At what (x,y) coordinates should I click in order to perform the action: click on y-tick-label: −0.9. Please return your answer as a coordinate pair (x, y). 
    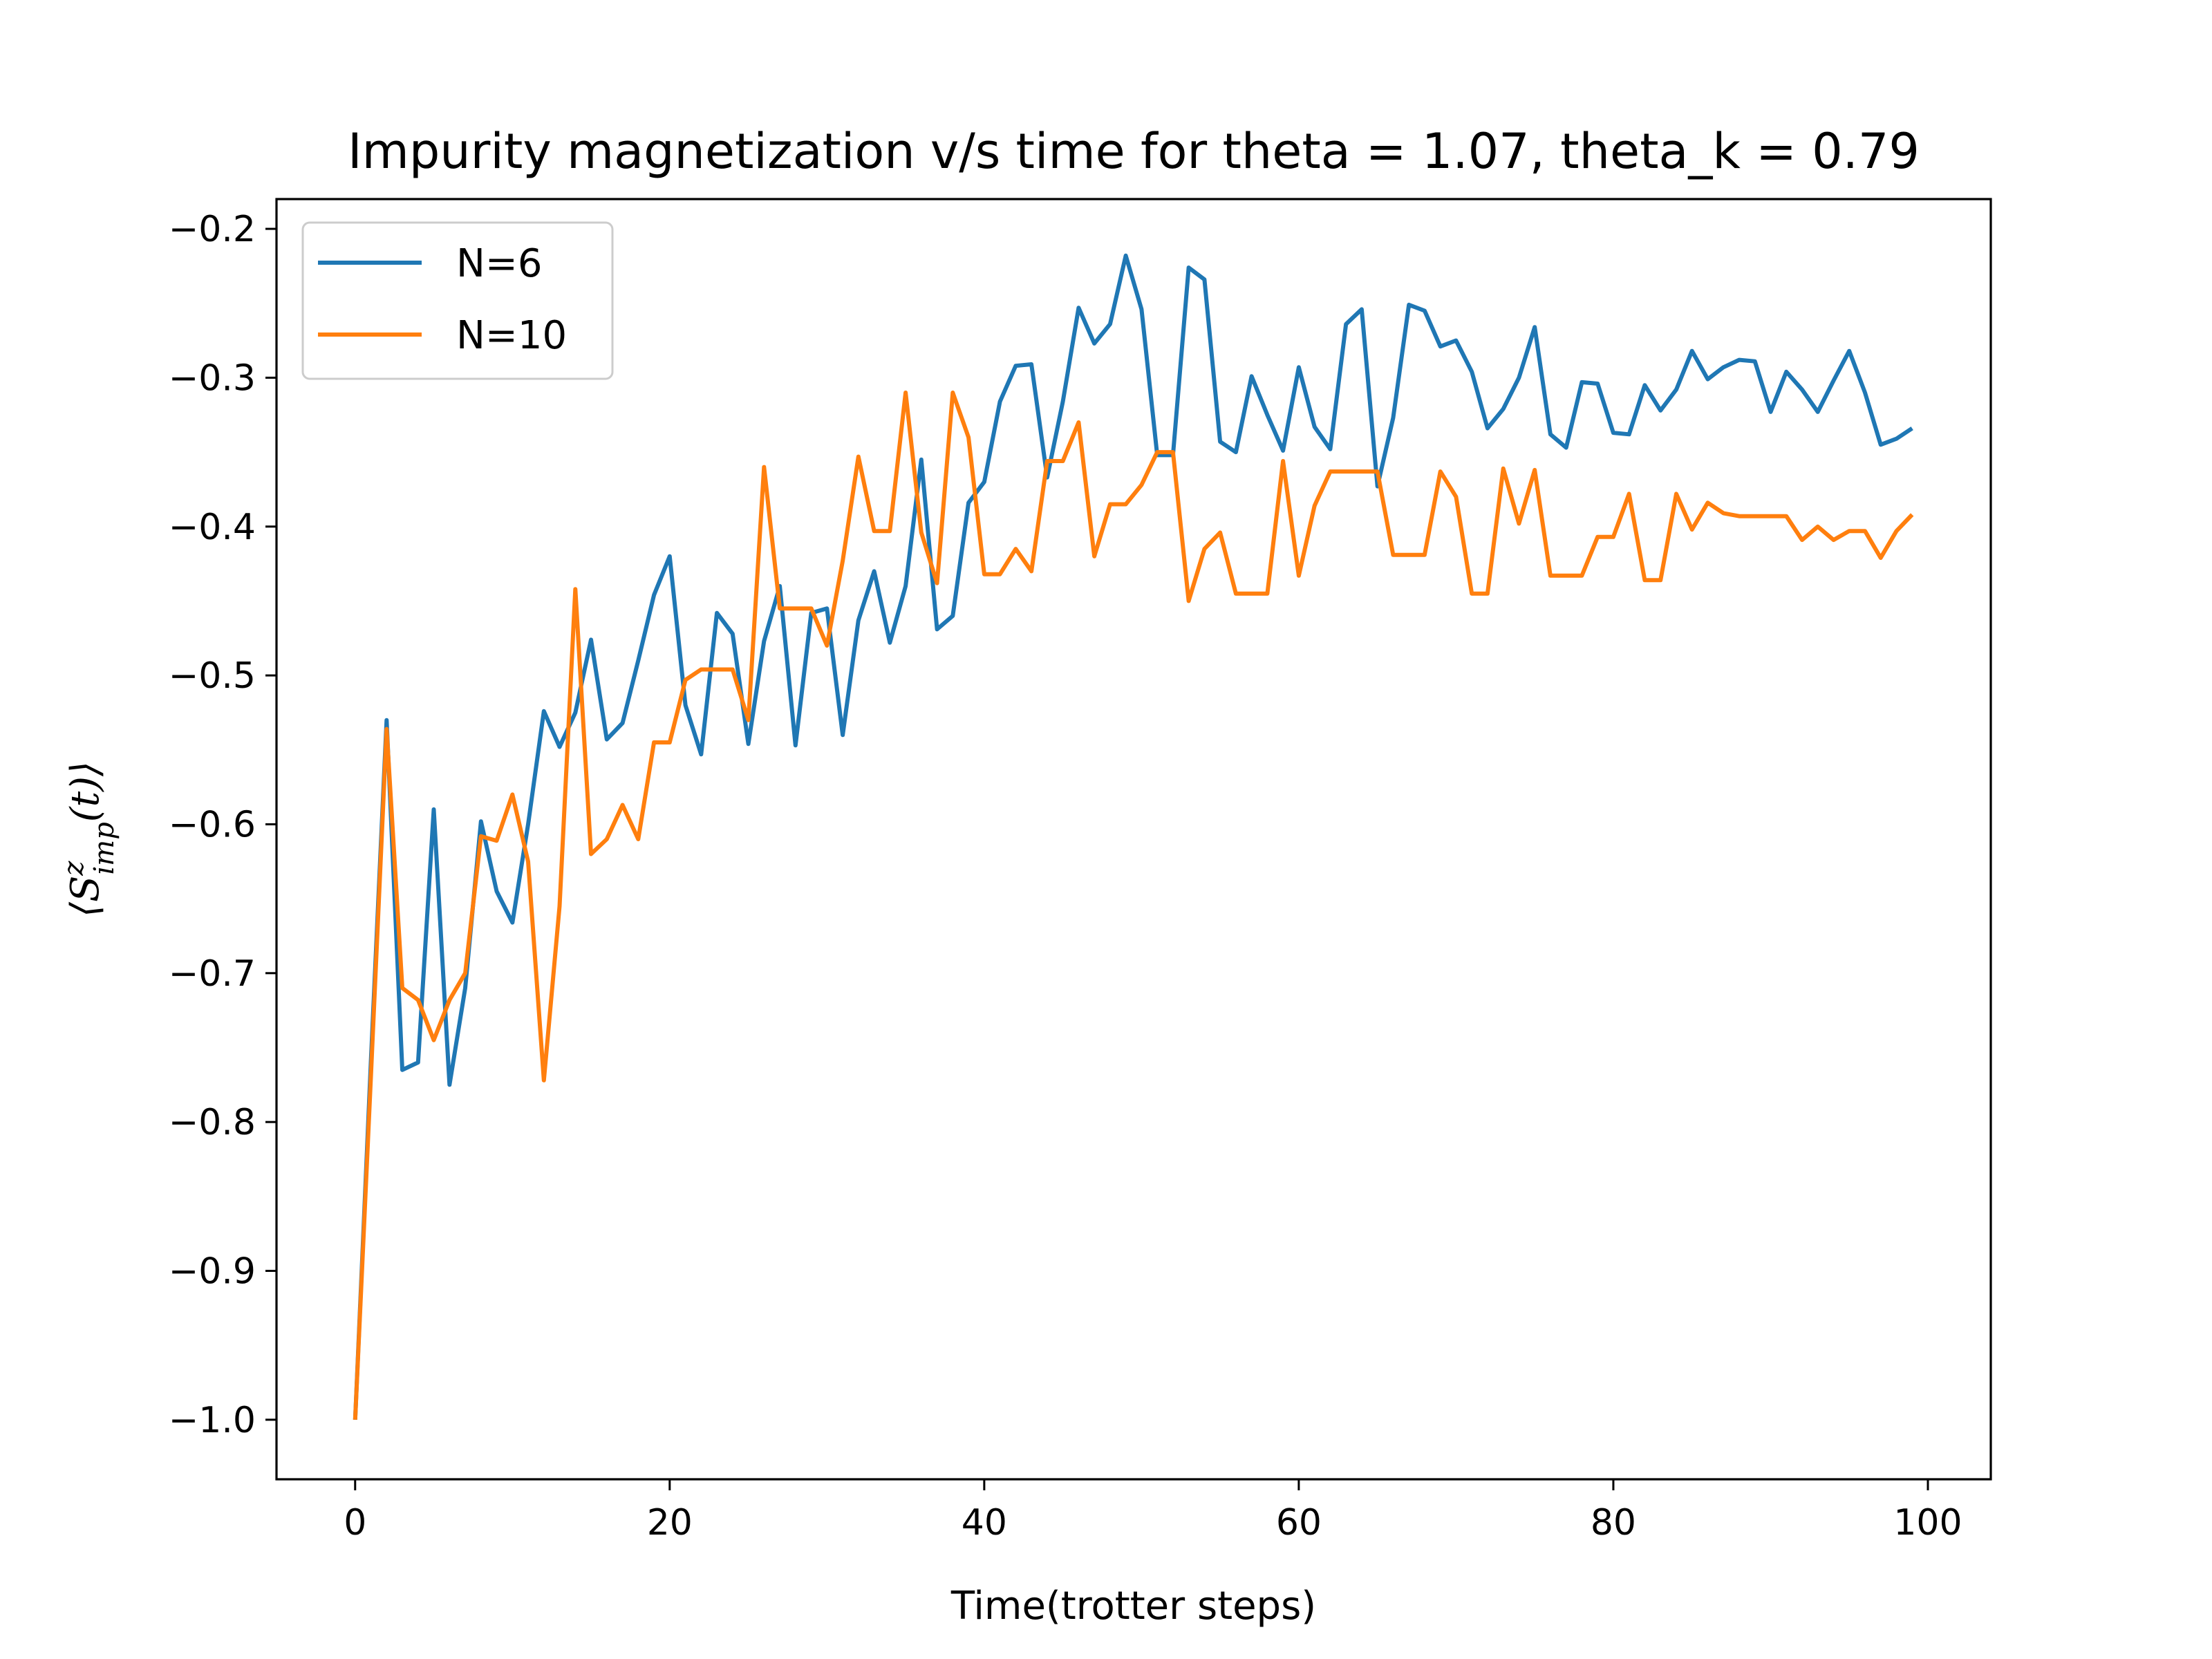
    Looking at the image, I should click on (212, 1272).